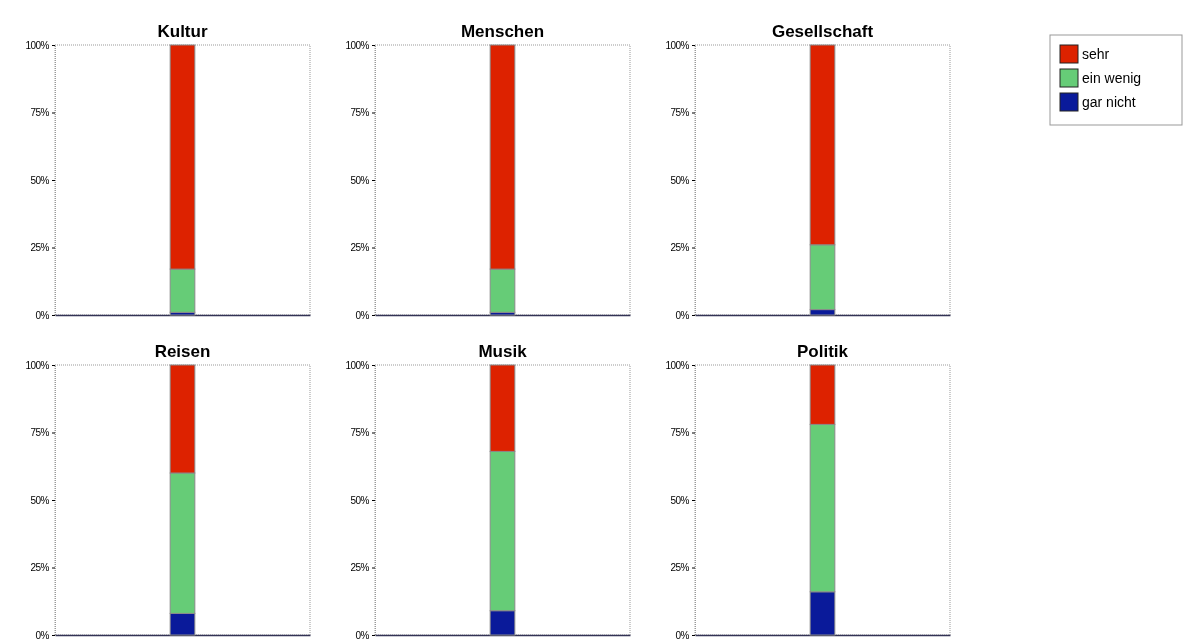 The height and width of the screenshot is (641, 1188). Describe the element at coordinates (182, 31) in the screenshot. I see `chart-title: Kultur` at that location.